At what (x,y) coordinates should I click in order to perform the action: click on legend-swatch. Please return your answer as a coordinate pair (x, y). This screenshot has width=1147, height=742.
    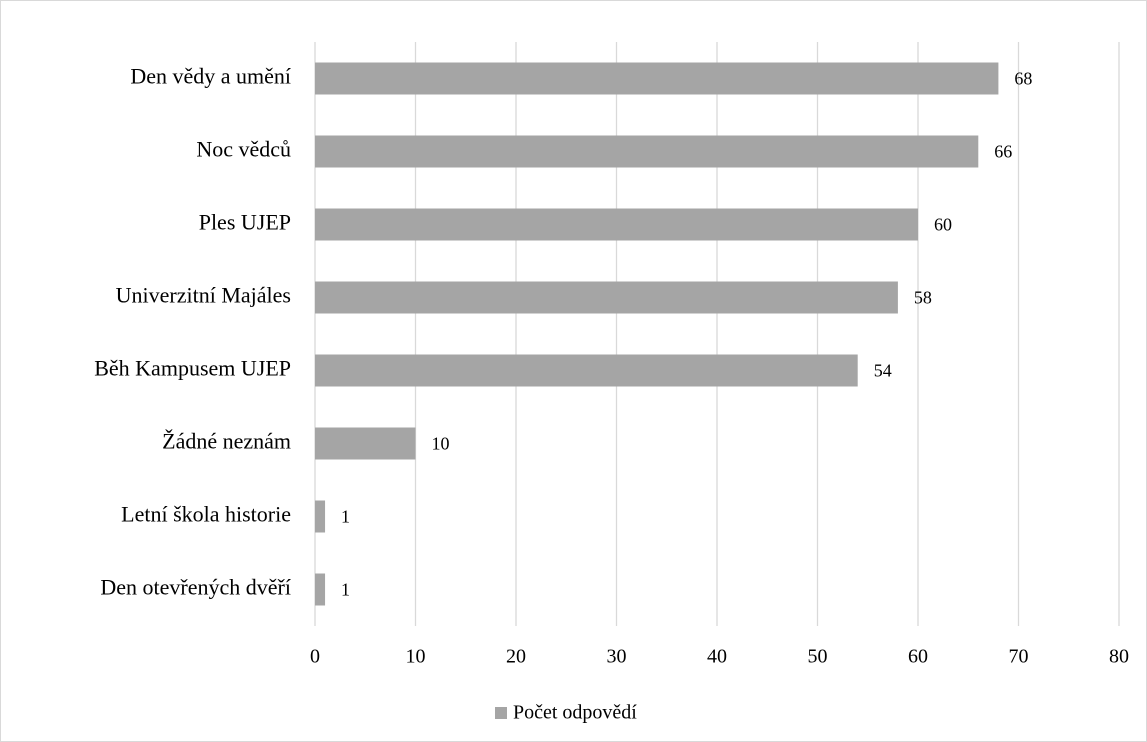
    Looking at the image, I should click on (501, 713).